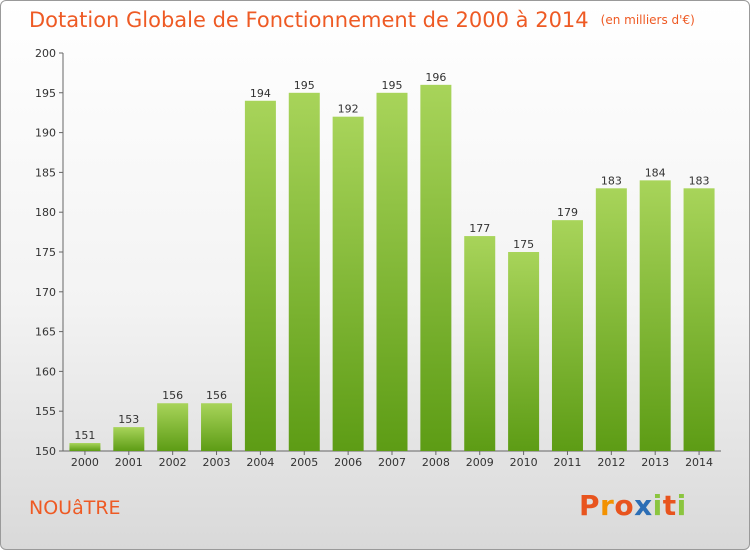 The image size is (750, 550). I want to click on logo-letter: P, so click(590, 505).